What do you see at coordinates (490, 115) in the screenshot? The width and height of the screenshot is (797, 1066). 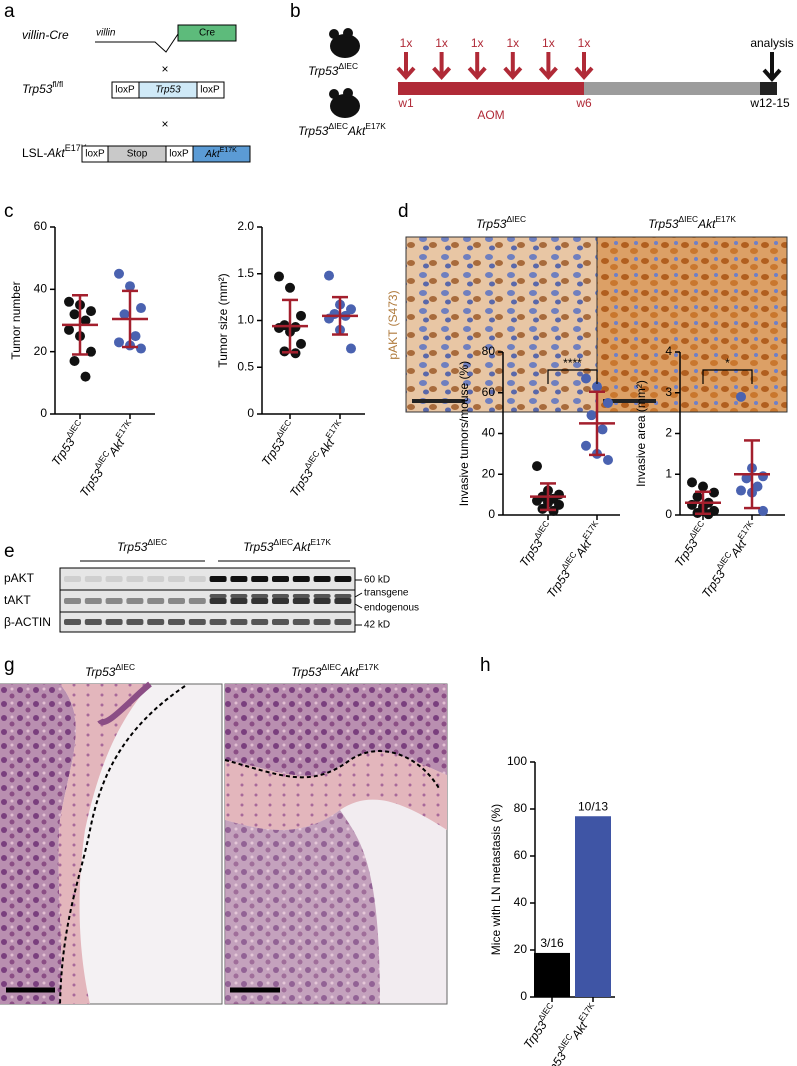 I see `treatment-label: AOM` at bounding box center [490, 115].